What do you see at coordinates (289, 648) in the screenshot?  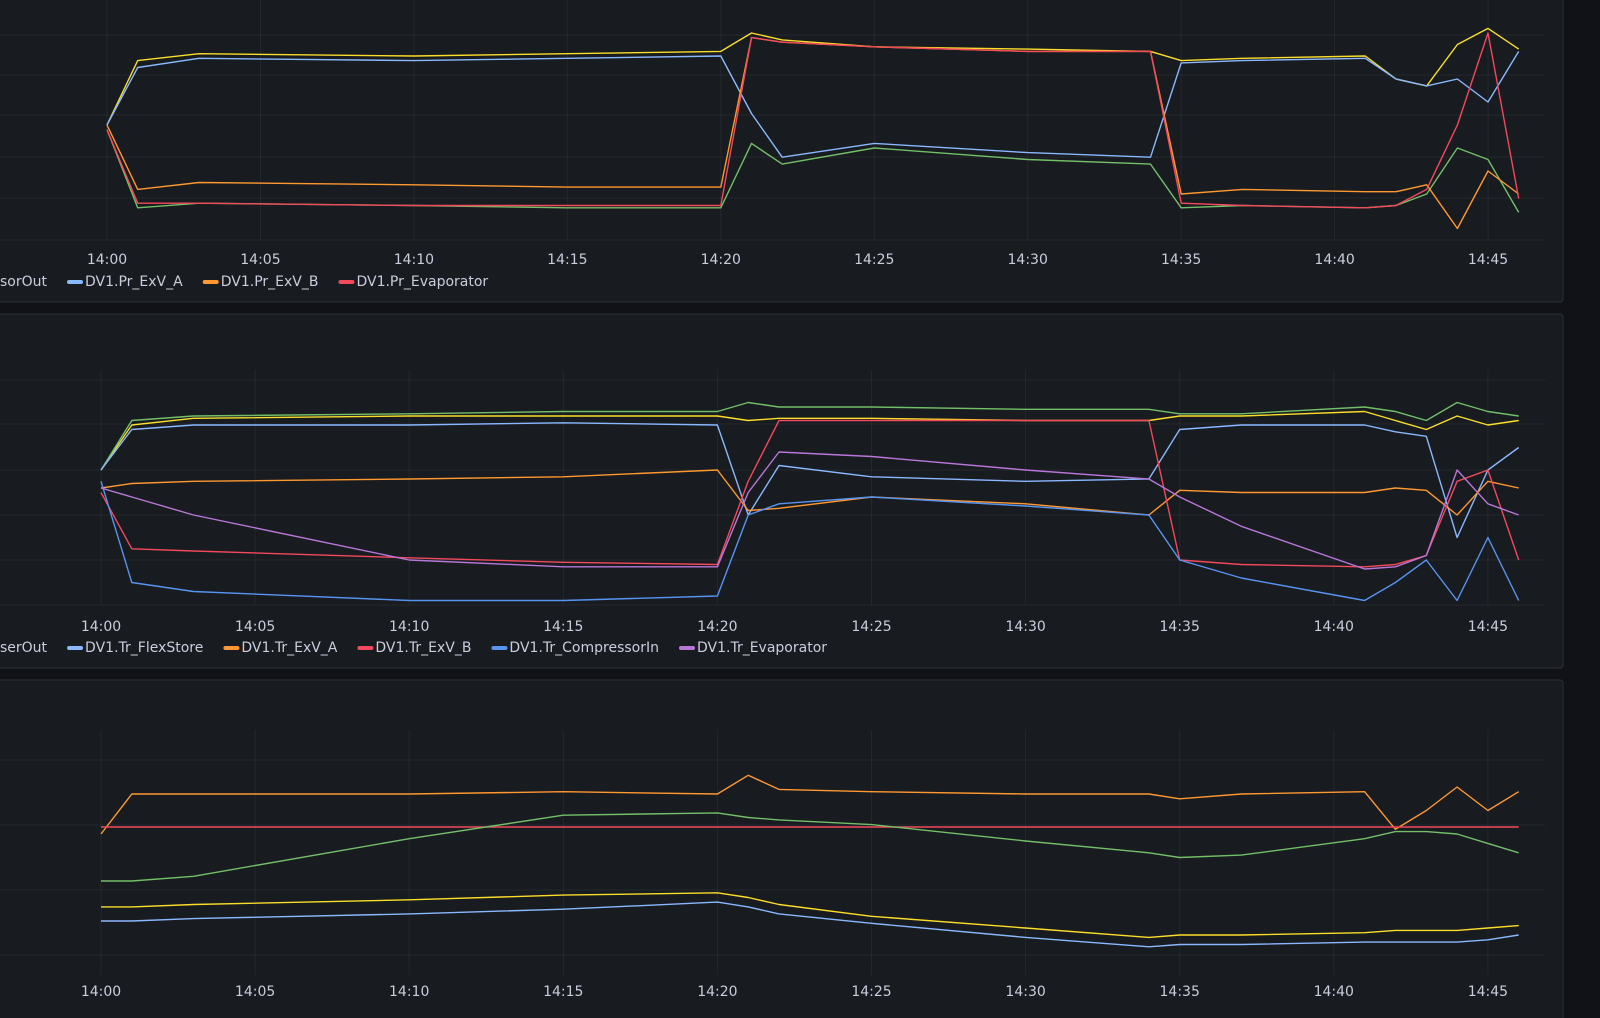 I see `legend-label: DV1.Tr_ExV_A` at bounding box center [289, 648].